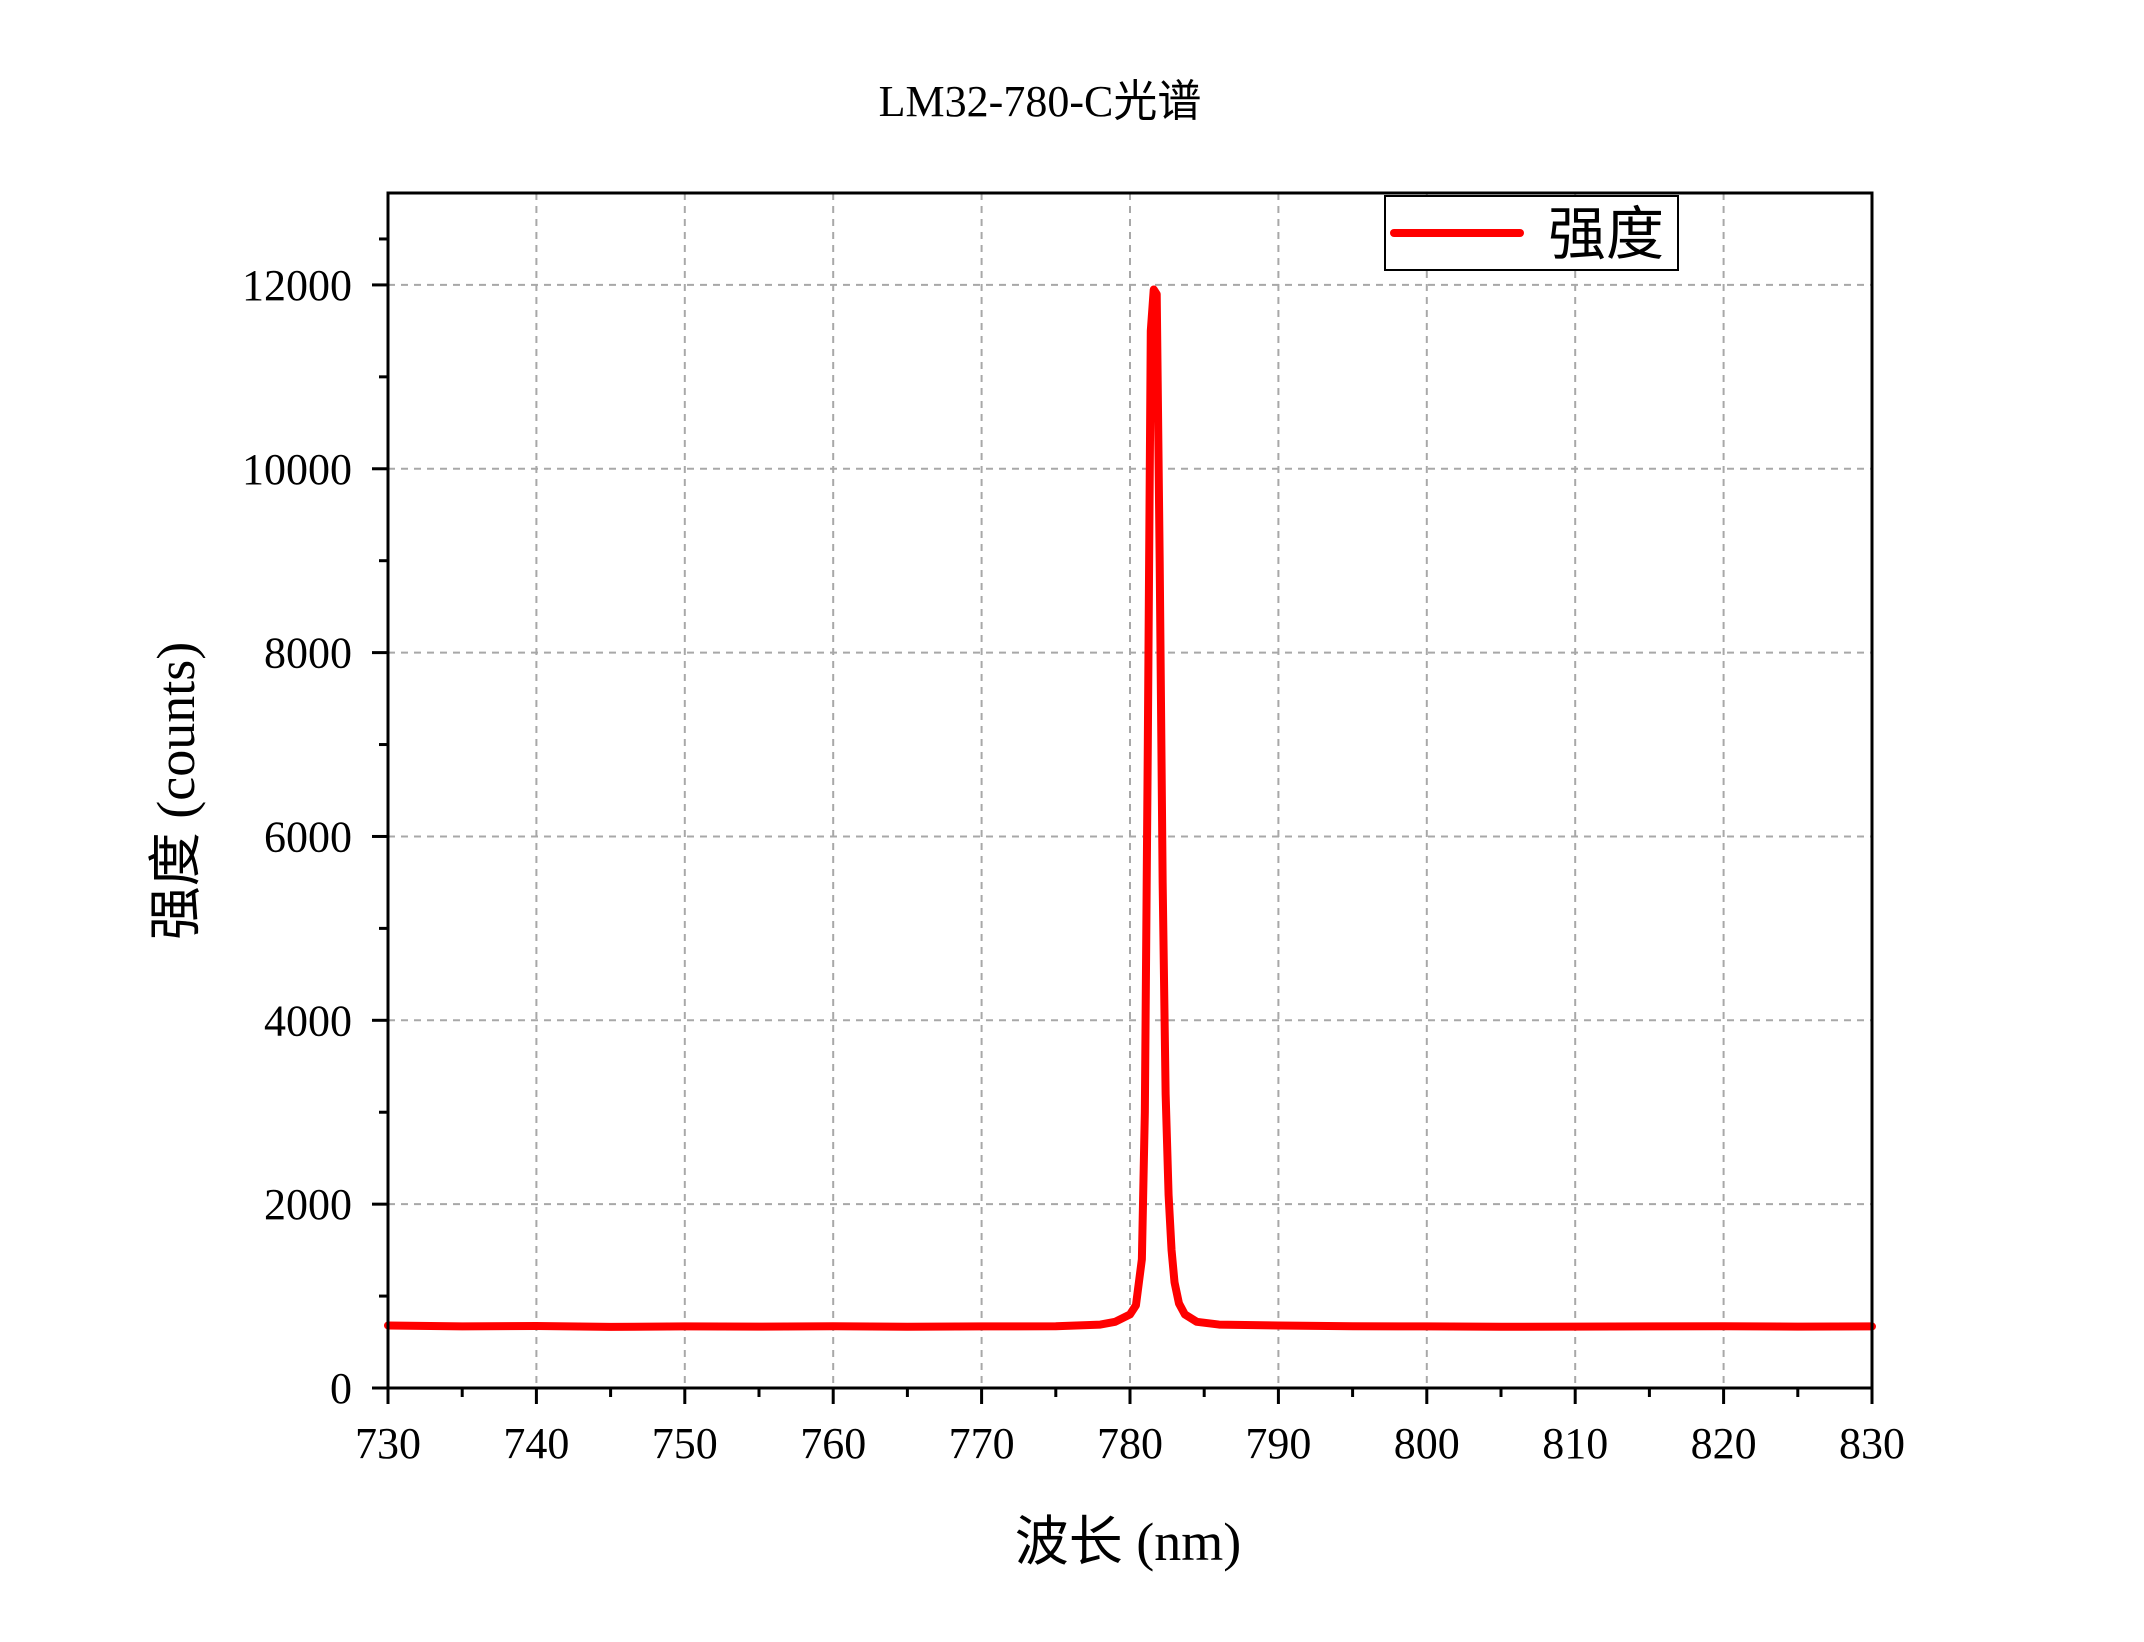 The image size is (2144, 1642). Describe the element at coordinates (308, 836) in the screenshot. I see `y-tick-label: 6000` at that location.